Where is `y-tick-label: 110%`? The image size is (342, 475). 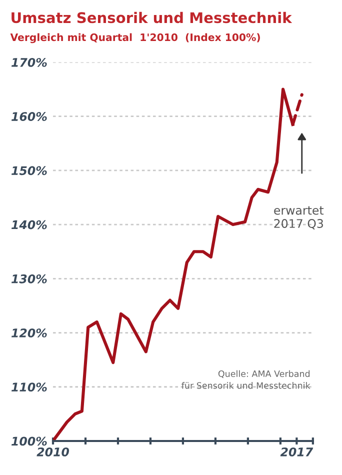
y-tick-label: 110% is located at coordinates (29, 387).